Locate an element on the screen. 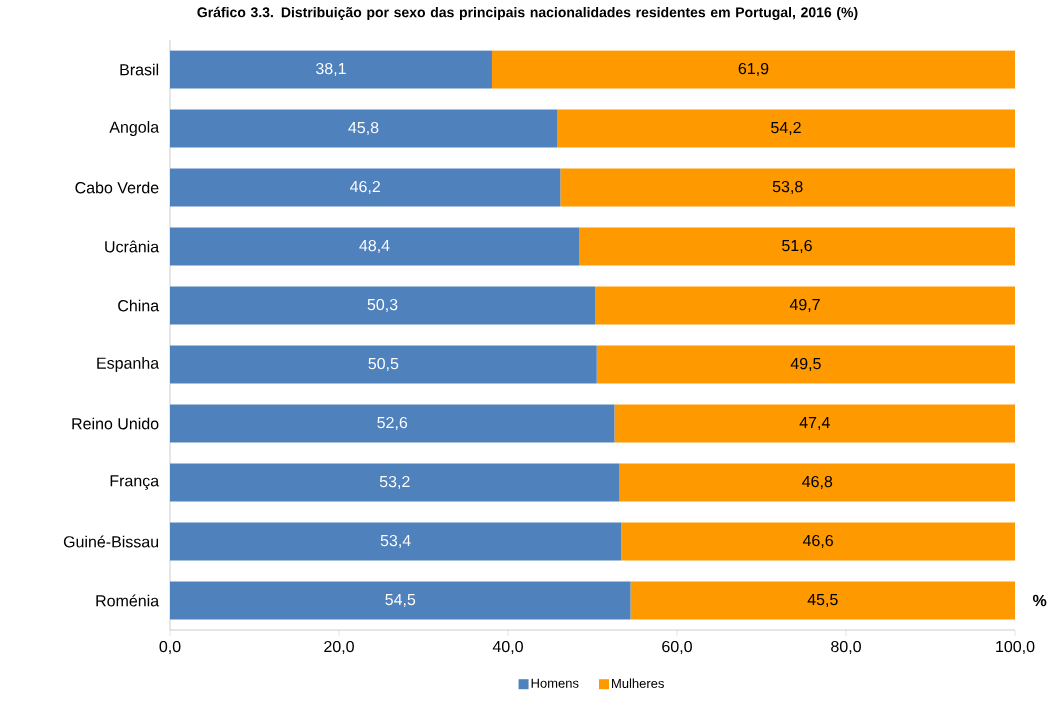  data-label: 38,1 is located at coordinates (331, 69).